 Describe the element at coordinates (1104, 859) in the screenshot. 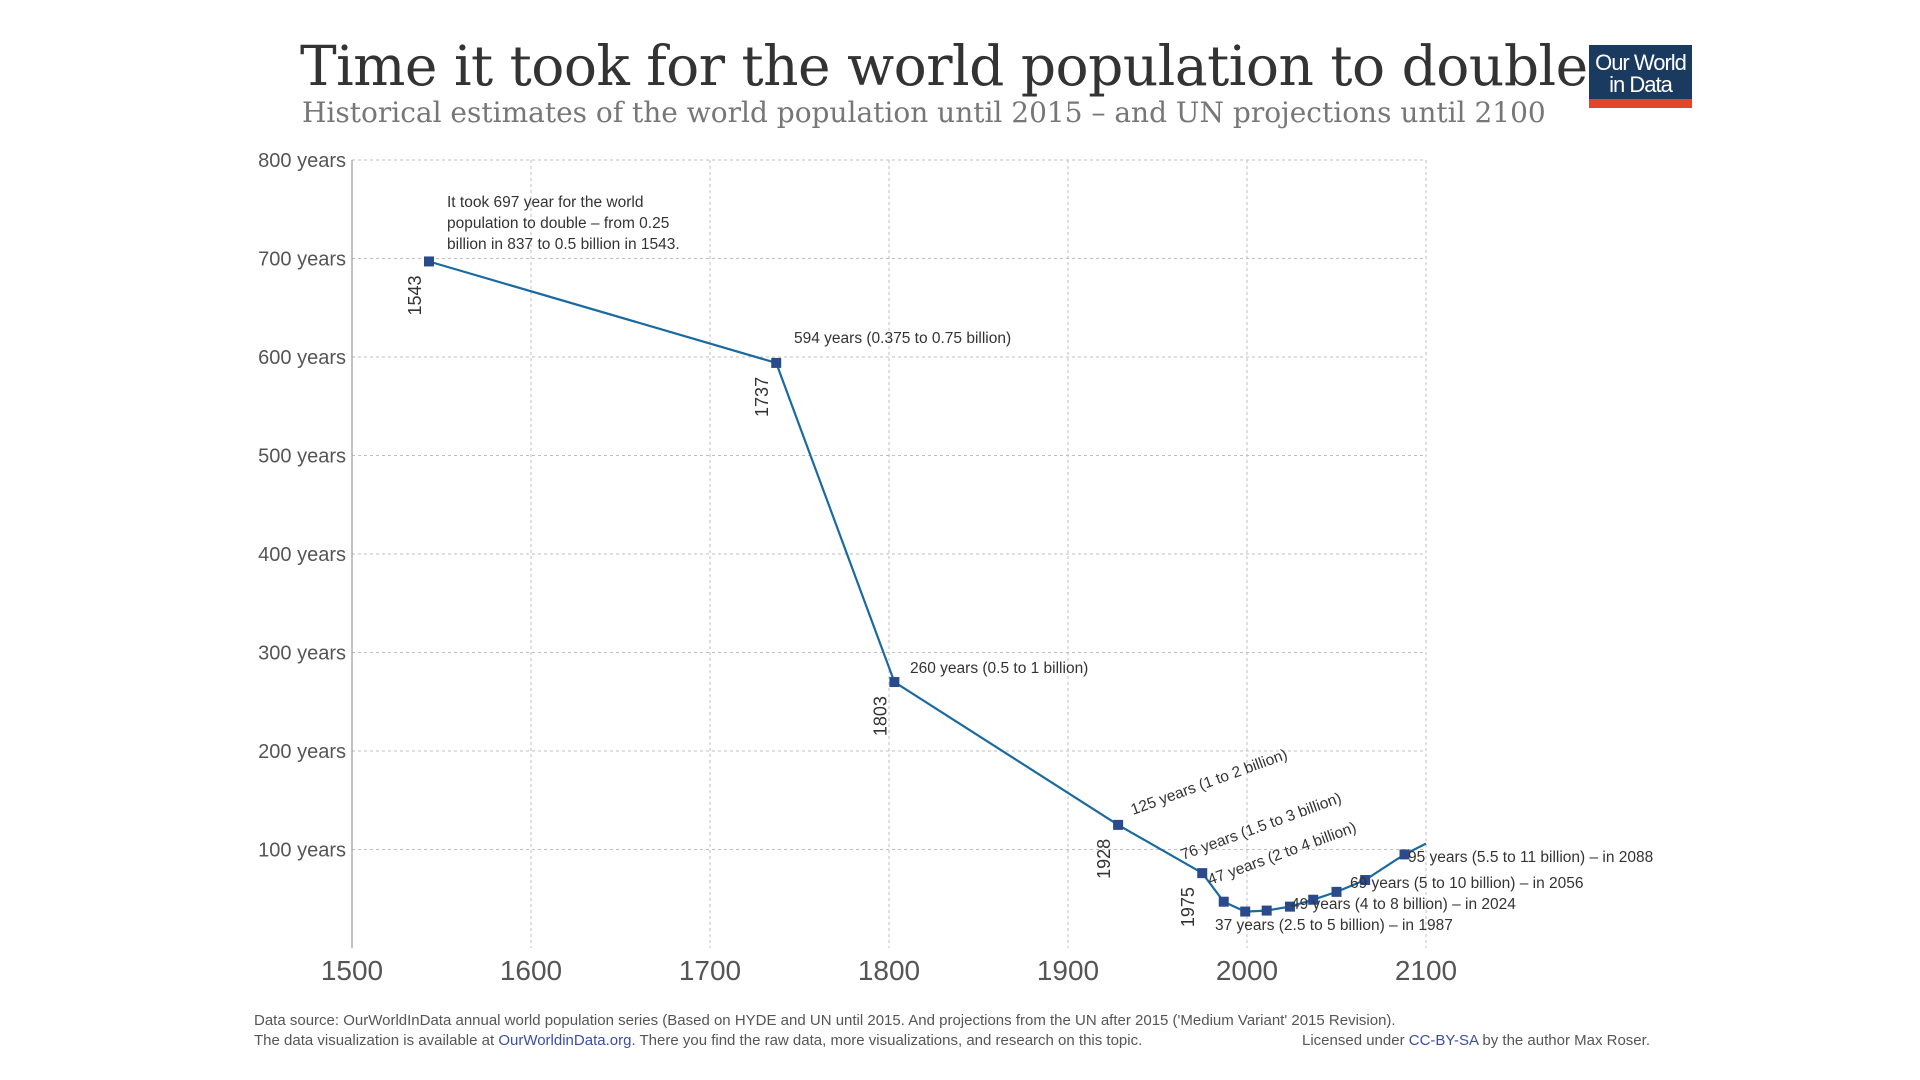

I see `year-label: 1928` at that location.